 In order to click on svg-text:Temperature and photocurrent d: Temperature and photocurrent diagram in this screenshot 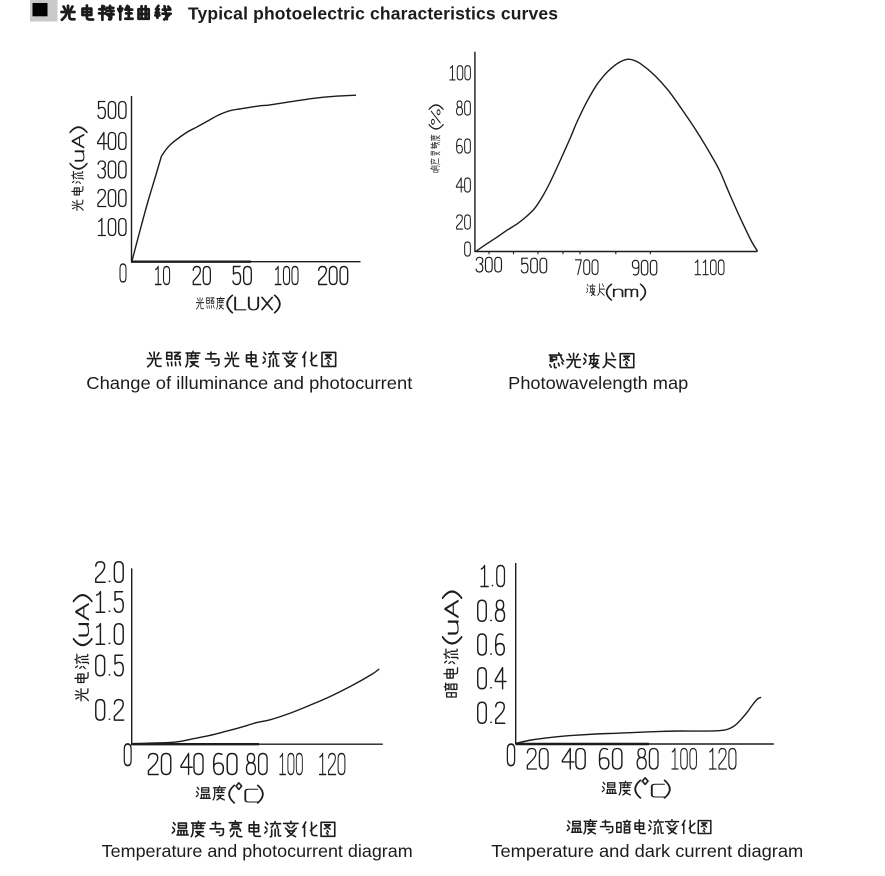, I will do `click(257, 851)`.